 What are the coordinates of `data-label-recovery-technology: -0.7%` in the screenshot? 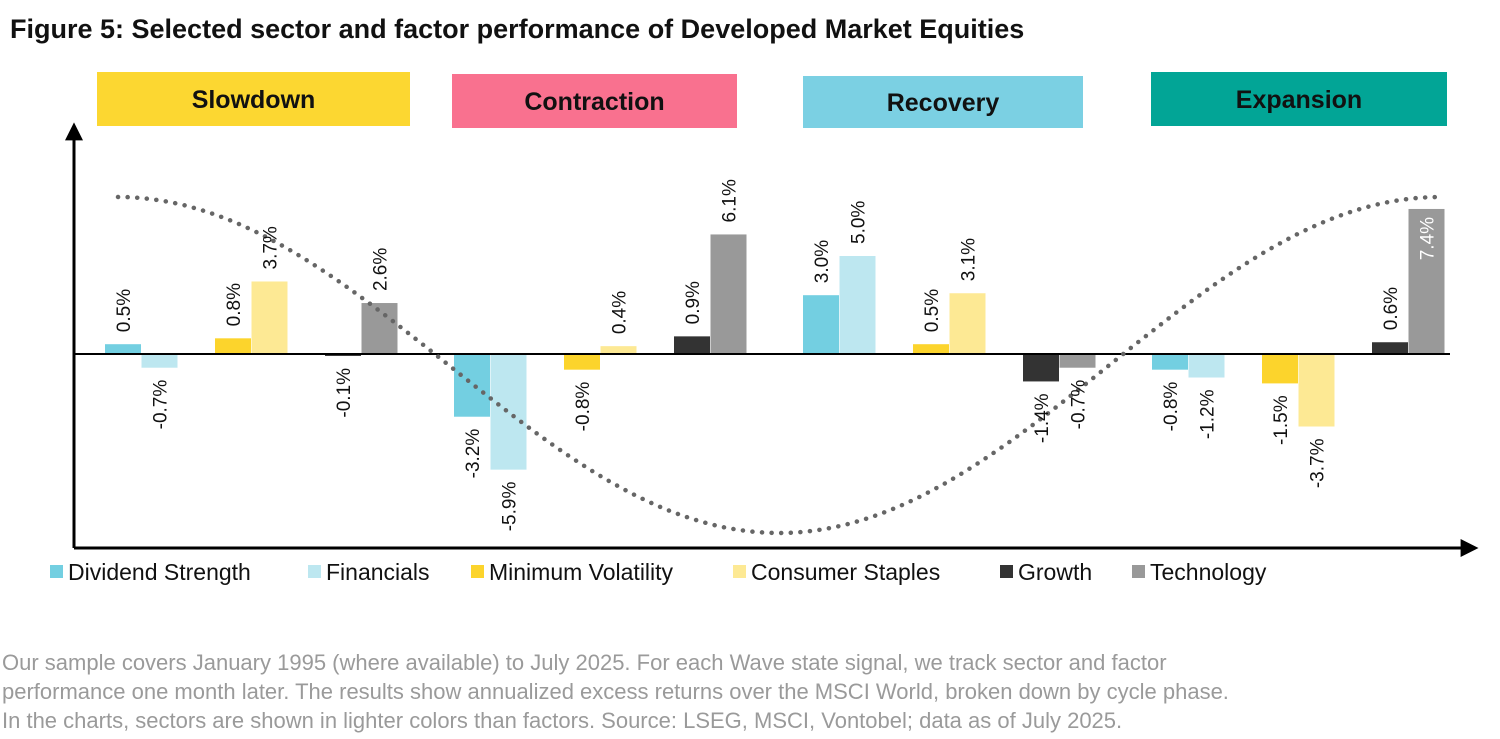 It's located at (1079, 405).